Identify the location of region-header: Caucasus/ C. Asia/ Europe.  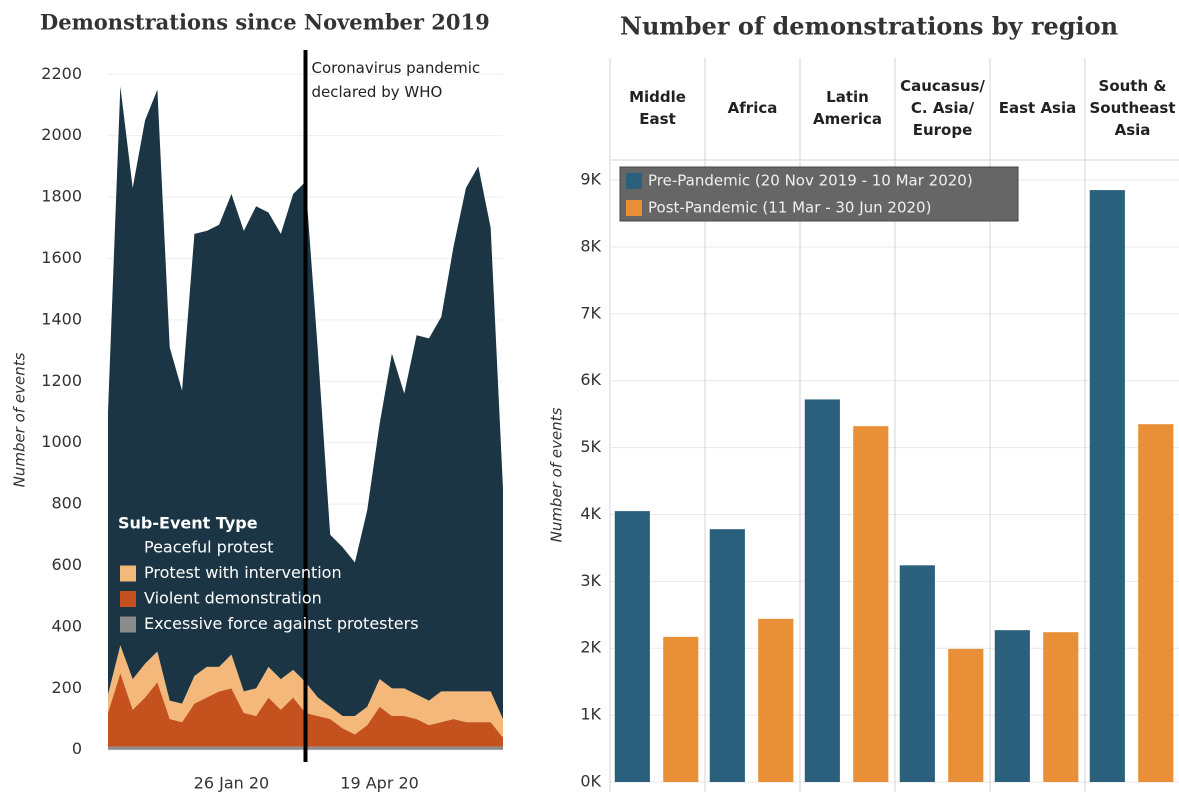
(942, 108).